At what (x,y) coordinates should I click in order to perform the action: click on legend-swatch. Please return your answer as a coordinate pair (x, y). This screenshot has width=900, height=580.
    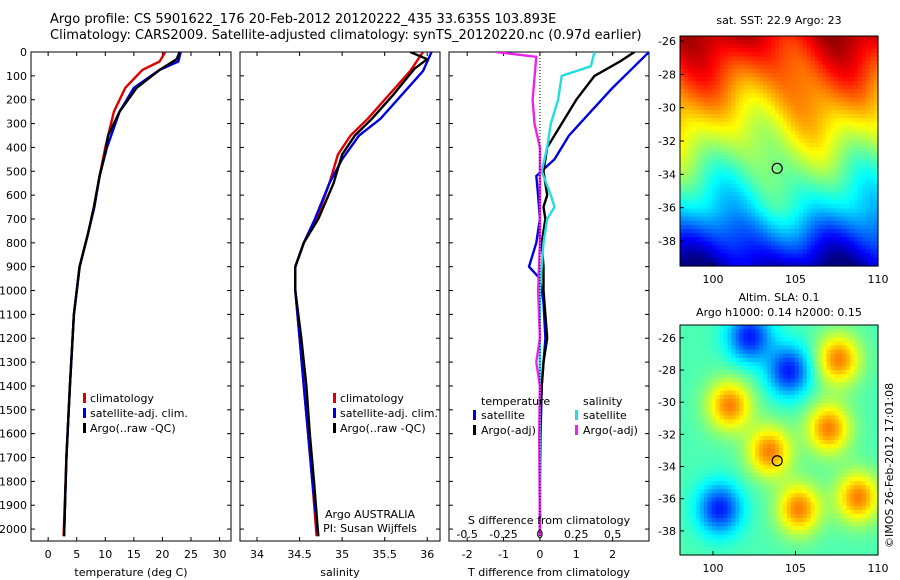
    Looking at the image, I should click on (474, 430).